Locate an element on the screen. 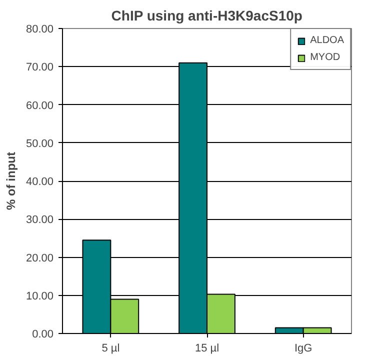 Image resolution: width=376 pixels, height=357 pixels. y-tick-label: 0.00 is located at coordinates (43, 334).